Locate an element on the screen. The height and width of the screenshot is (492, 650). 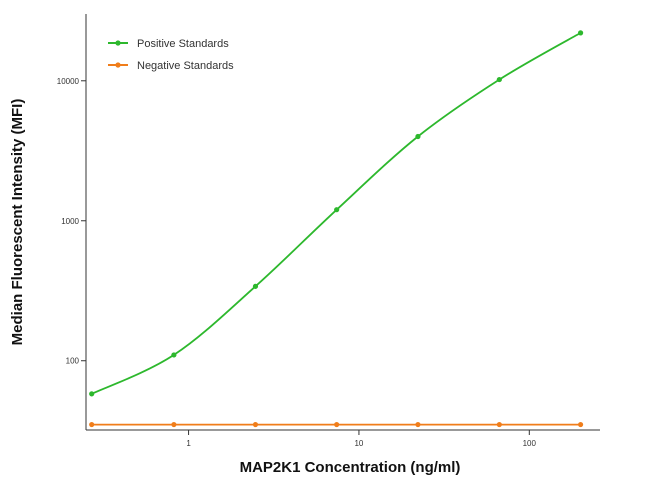
y-tick-label: 100 is located at coordinates (73, 361).